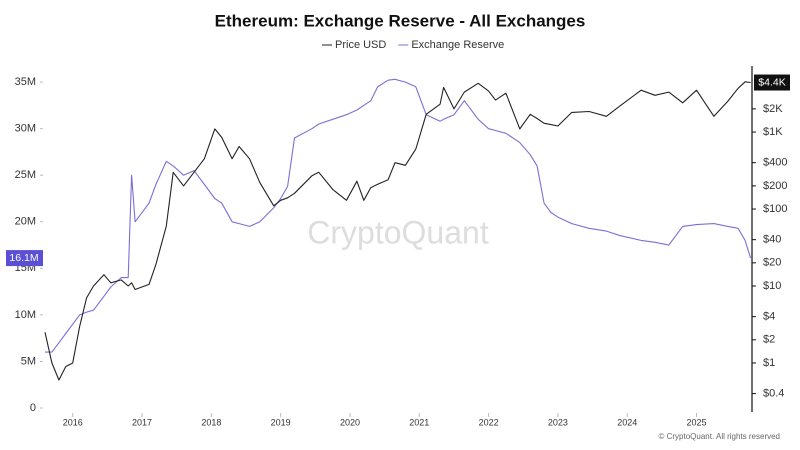 This screenshot has width=800, height=450. What do you see at coordinates (25, 222) in the screenshot?
I see `y-tick-label: 20M` at bounding box center [25, 222].